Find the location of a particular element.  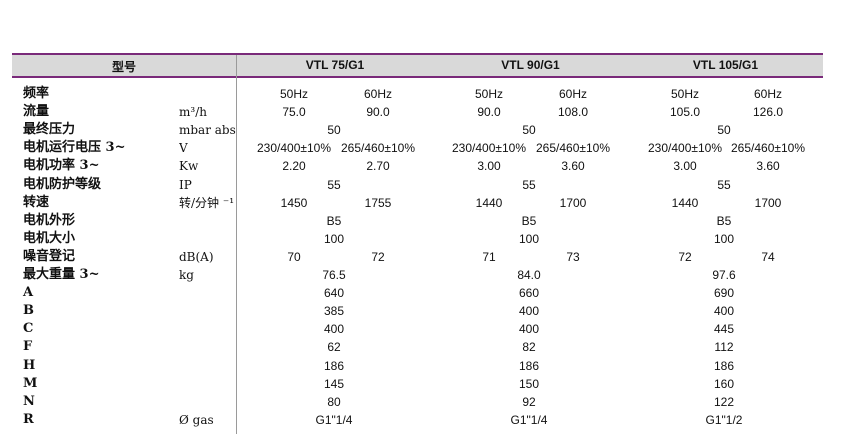

table-header-background is located at coordinates (417, 65).